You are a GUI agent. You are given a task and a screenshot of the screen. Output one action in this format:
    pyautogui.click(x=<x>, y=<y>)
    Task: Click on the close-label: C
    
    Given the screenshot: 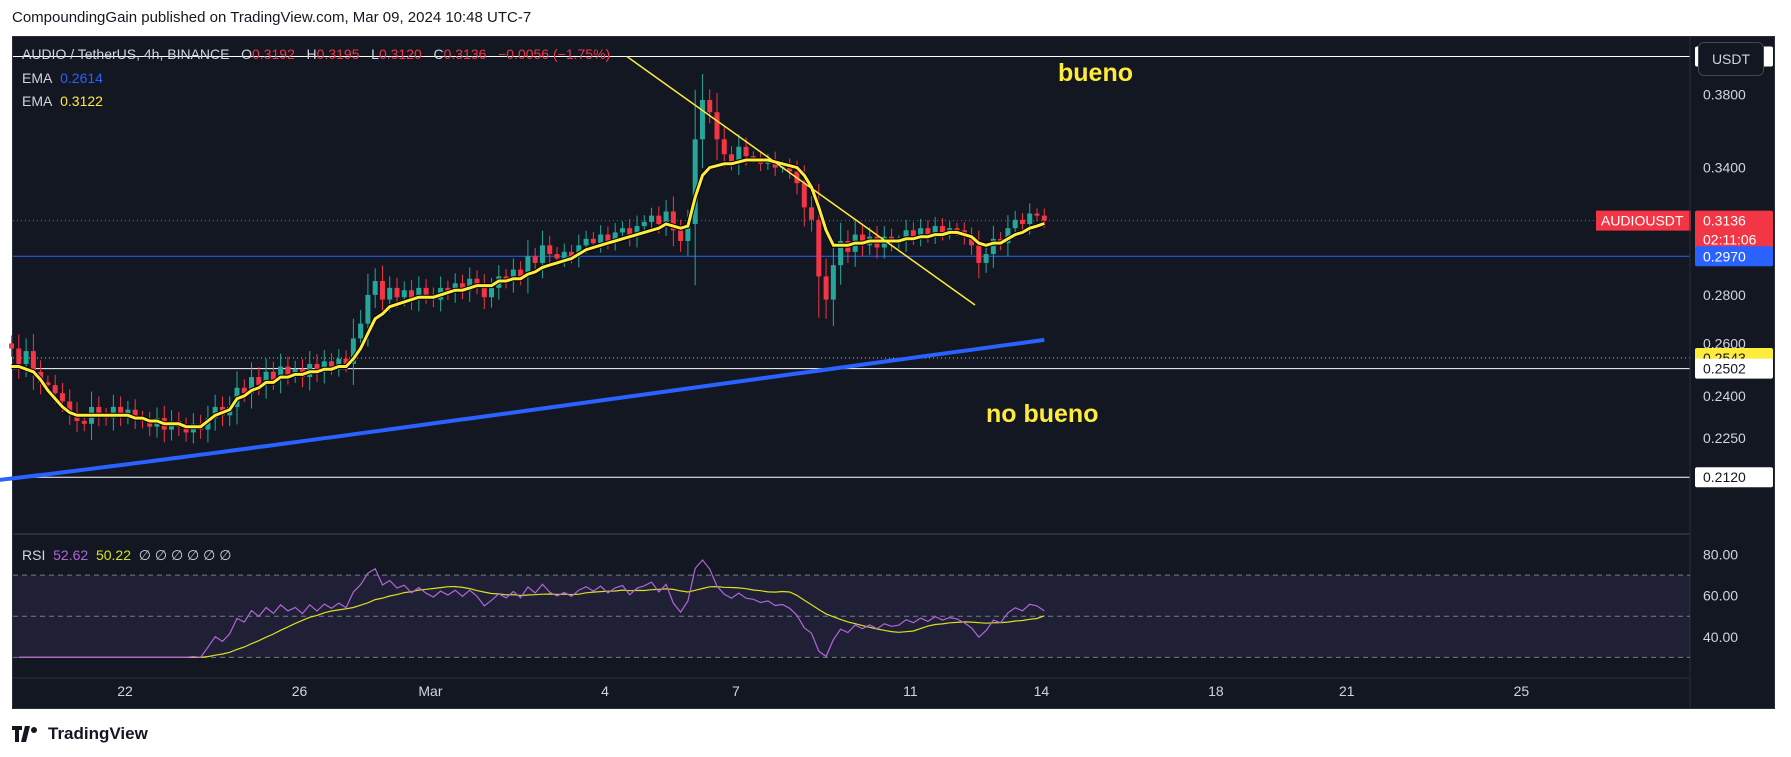 What is the action you would take?
    pyautogui.click(x=438, y=54)
    